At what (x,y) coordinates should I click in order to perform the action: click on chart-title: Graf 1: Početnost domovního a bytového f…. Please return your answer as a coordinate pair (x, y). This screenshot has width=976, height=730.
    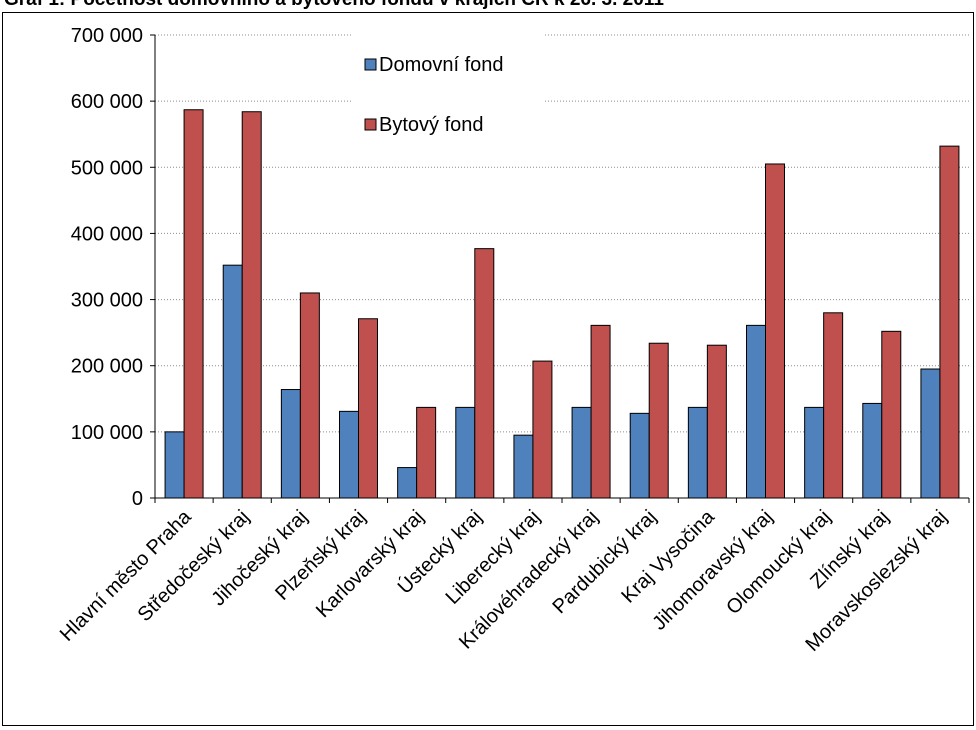
    Looking at the image, I should click on (488, 6).